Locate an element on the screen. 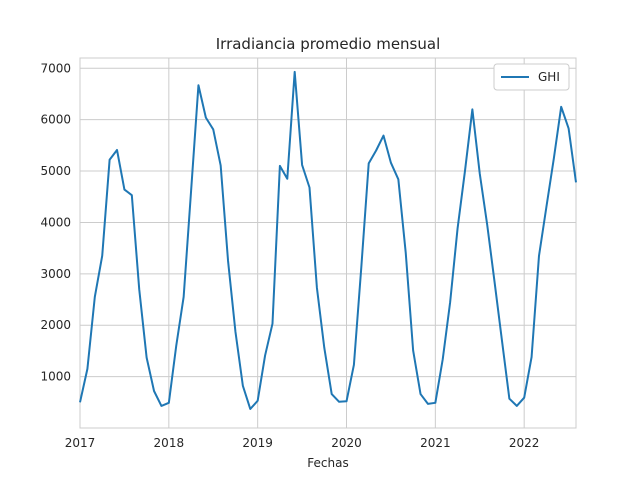 The height and width of the screenshot is (484, 640). y-tick-label: 4000 is located at coordinates (55, 222).